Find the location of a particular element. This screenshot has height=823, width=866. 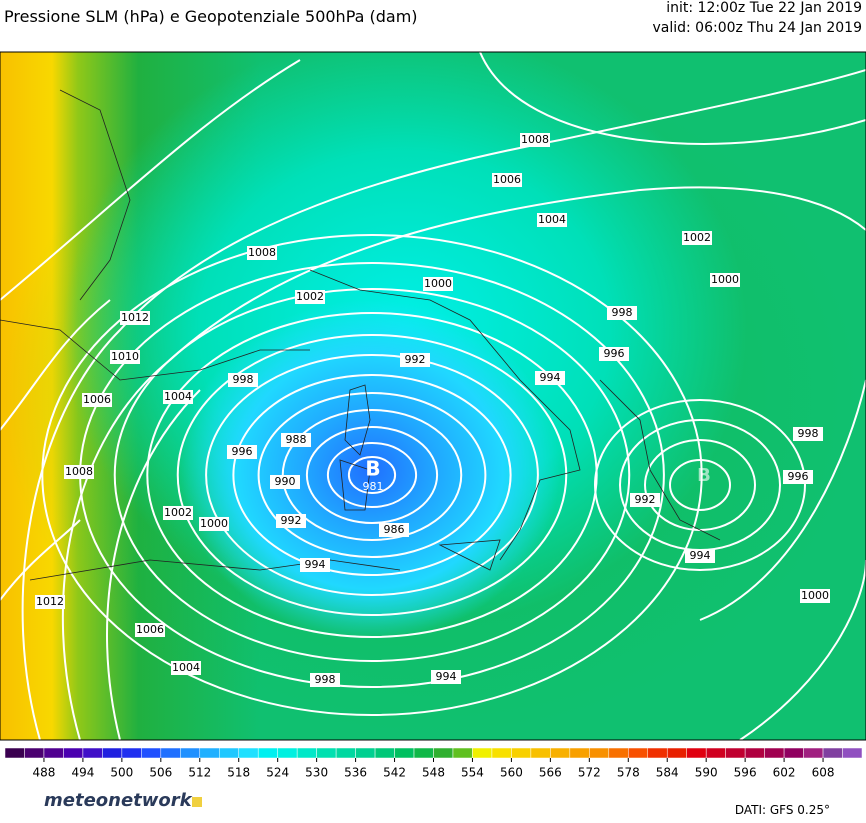

colorbar-tick-label: 506 is located at coordinates (160, 773).